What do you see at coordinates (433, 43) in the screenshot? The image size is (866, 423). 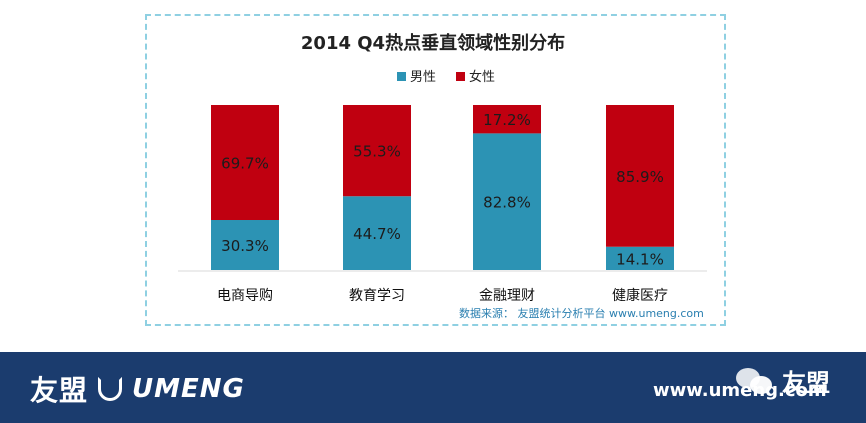 I see `chart-title: 2014 Q4热点垂直领域性别分布` at bounding box center [433, 43].